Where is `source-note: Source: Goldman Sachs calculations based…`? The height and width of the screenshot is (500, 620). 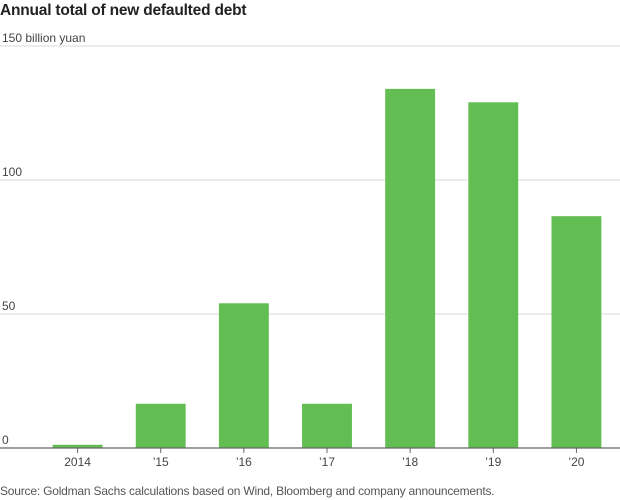
source-note: Source: Goldman Sachs calculations based… is located at coordinates (247, 491).